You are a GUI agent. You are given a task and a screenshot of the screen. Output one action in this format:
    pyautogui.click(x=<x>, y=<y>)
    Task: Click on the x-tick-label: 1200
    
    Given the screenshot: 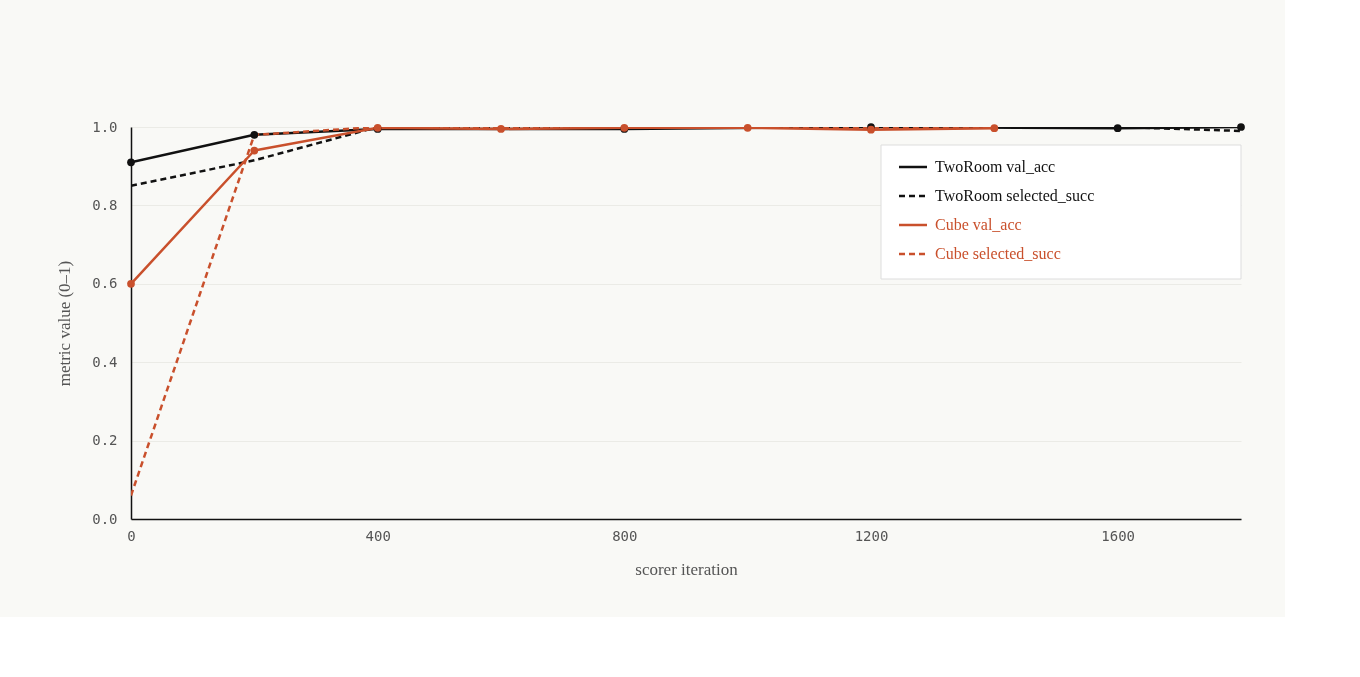 What is the action you would take?
    pyautogui.click(x=871, y=535)
    